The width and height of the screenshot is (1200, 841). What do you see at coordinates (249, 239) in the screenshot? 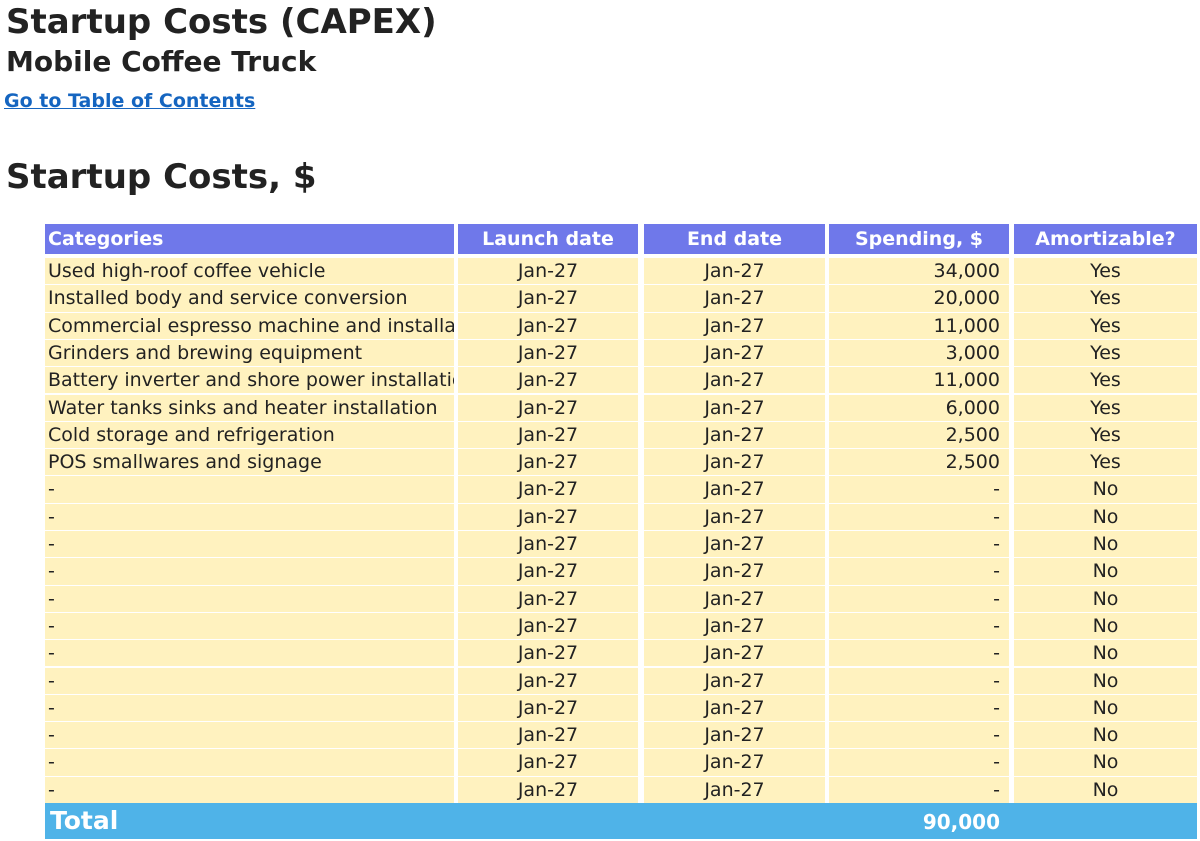
I see `column-header-categories: Categories` at bounding box center [249, 239].